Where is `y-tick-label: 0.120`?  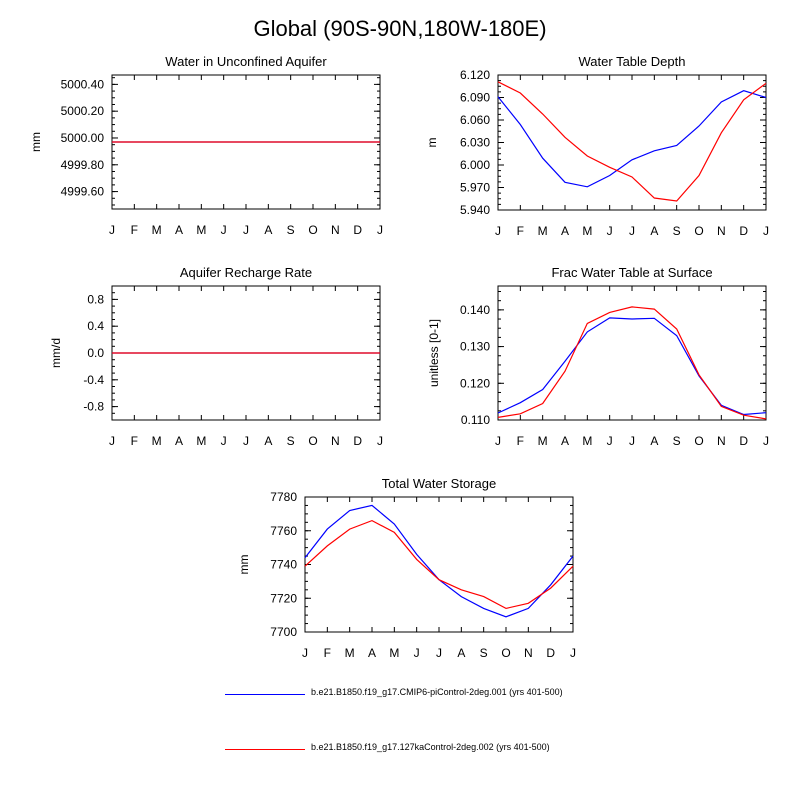 y-tick-label: 0.120 is located at coordinates (475, 383).